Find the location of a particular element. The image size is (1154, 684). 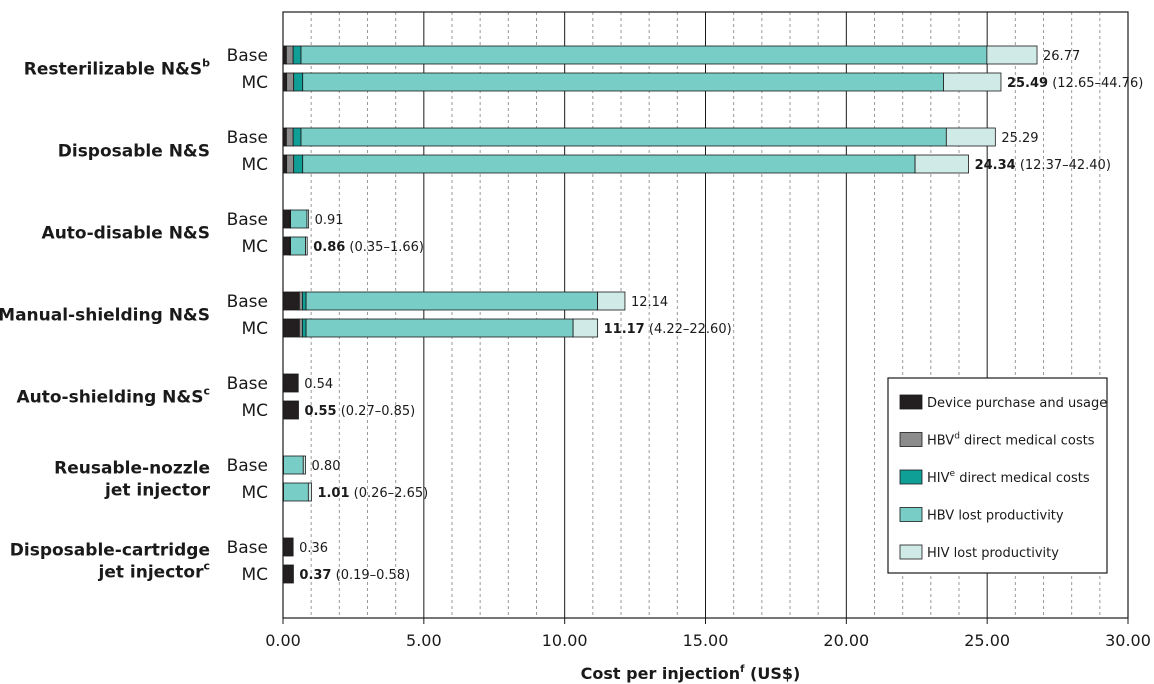

category-superscript: b is located at coordinates (206, 63).